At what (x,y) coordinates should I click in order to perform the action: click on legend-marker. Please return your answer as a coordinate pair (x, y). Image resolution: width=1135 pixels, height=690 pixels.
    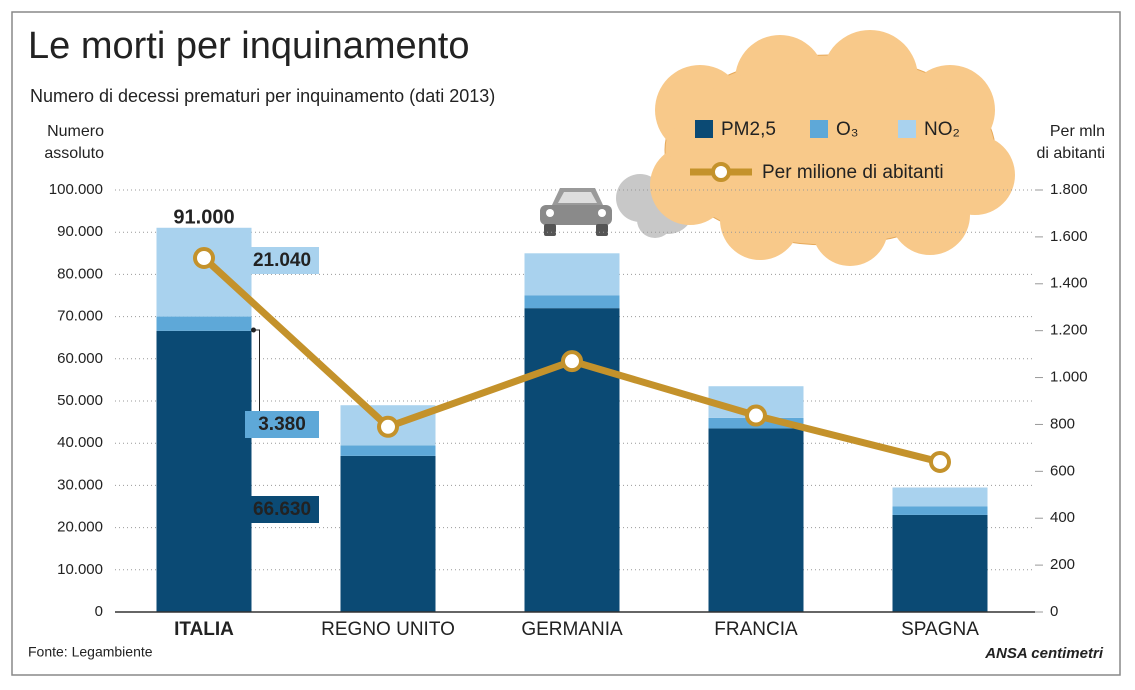
    Looking at the image, I should click on (721, 172).